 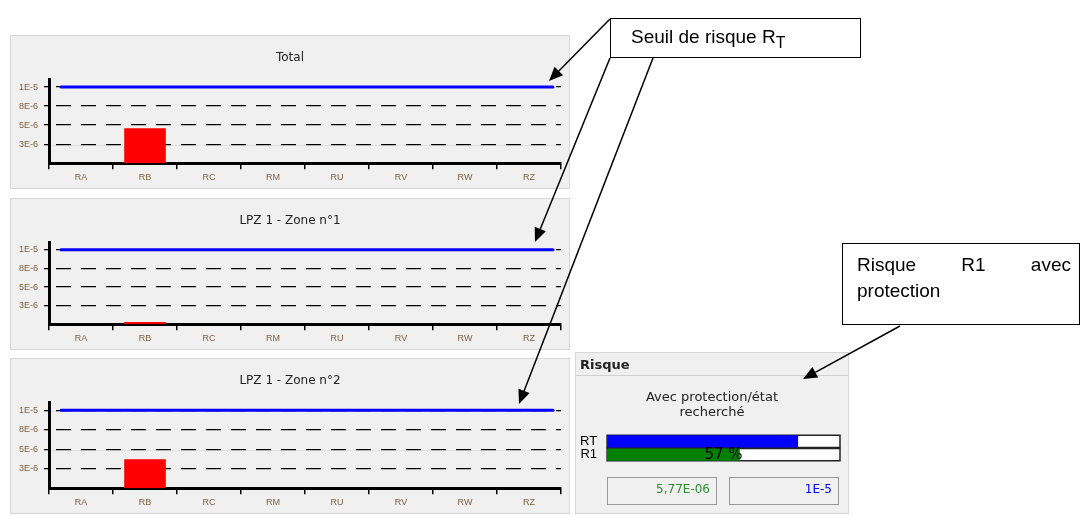 What do you see at coordinates (589, 454) in the screenshot?
I see `y-tick-label: R1` at bounding box center [589, 454].